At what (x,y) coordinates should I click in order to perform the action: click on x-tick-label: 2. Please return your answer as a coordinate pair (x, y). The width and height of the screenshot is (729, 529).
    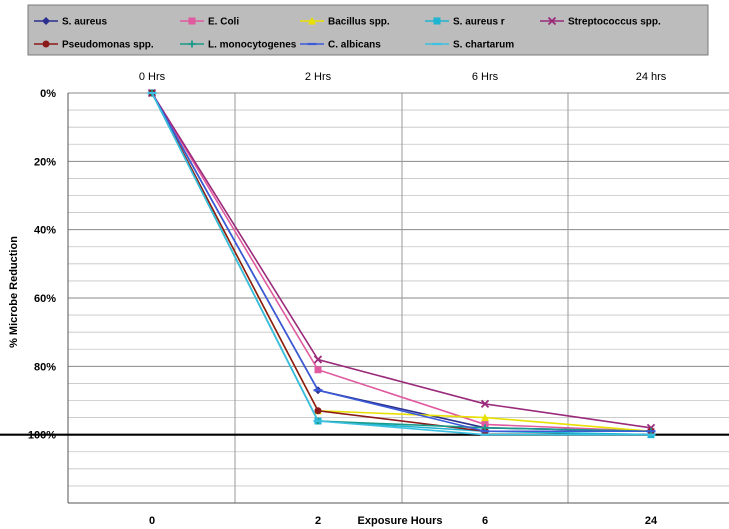
    Looking at the image, I should click on (318, 521).